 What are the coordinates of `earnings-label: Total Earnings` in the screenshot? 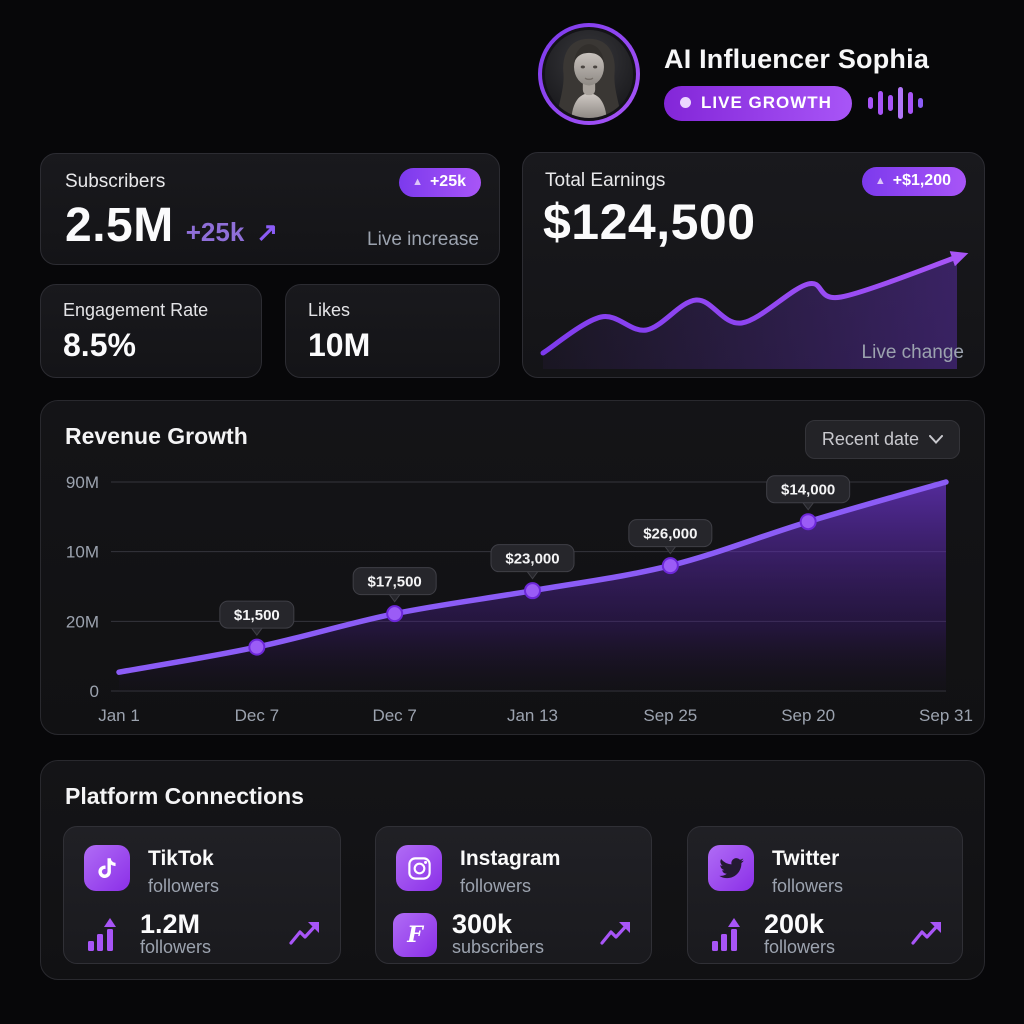 It's located at (605, 180).